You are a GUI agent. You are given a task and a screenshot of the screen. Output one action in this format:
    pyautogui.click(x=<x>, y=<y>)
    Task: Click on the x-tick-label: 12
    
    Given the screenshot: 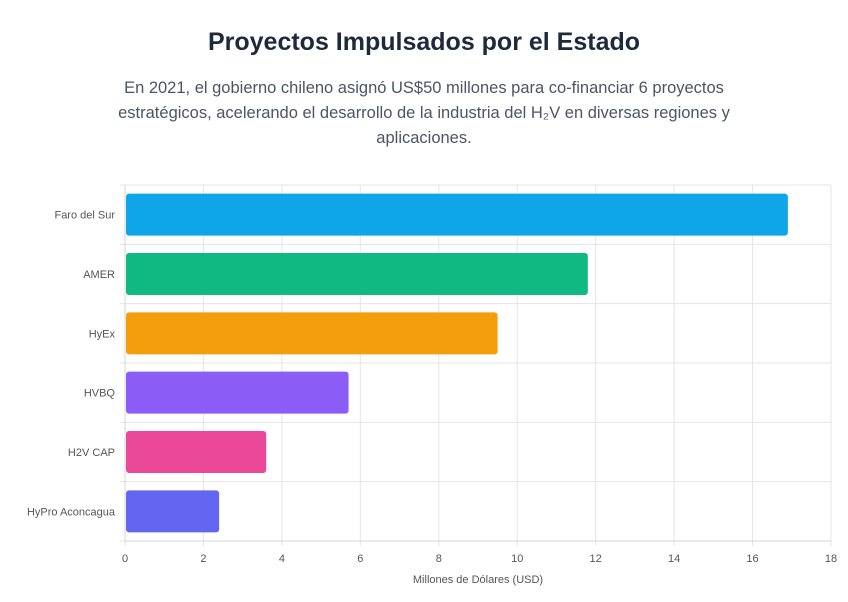 What is the action you would take?
    pyautogui.click(x=596, y=559)
    